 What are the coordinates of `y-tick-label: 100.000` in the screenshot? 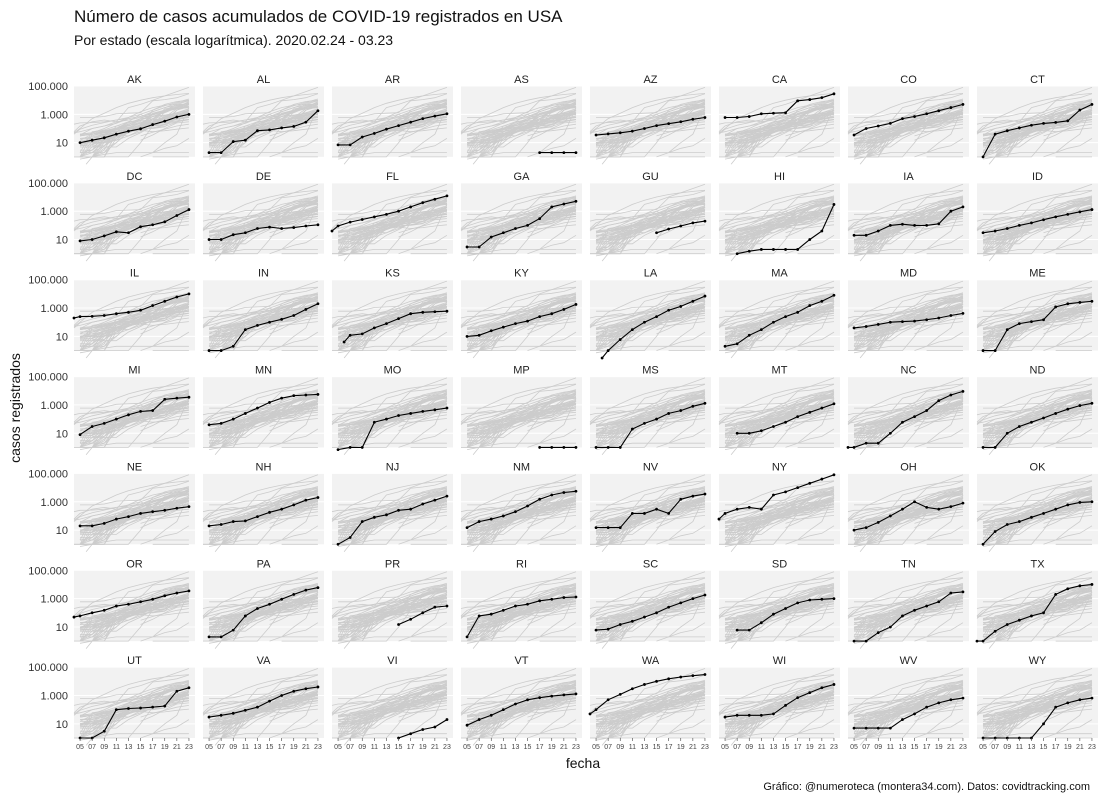 It's located at (48, 668).